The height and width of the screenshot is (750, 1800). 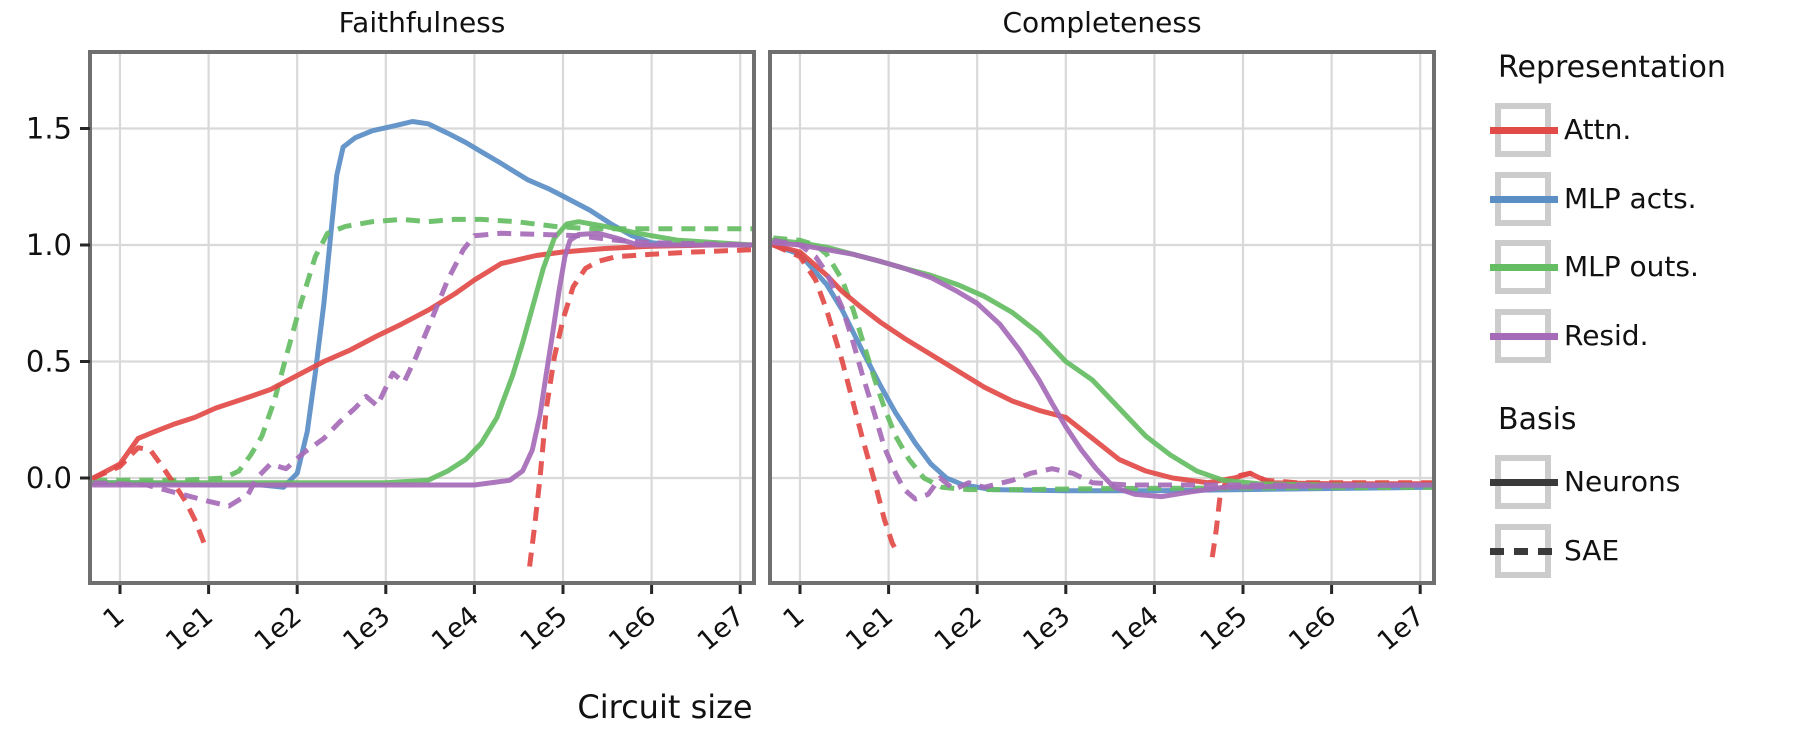 What do you see at coordinates (665, 707) in the screenshot?
I see `x-axis-label: Circuit size` at bounding box center [665, 707].